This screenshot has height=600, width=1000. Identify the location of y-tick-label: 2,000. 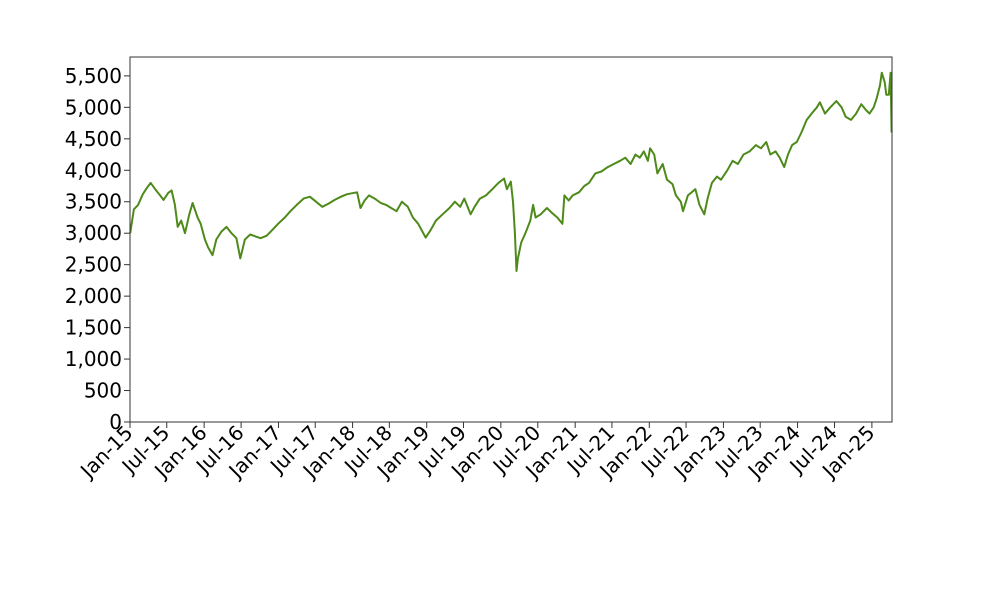
(93, 296).